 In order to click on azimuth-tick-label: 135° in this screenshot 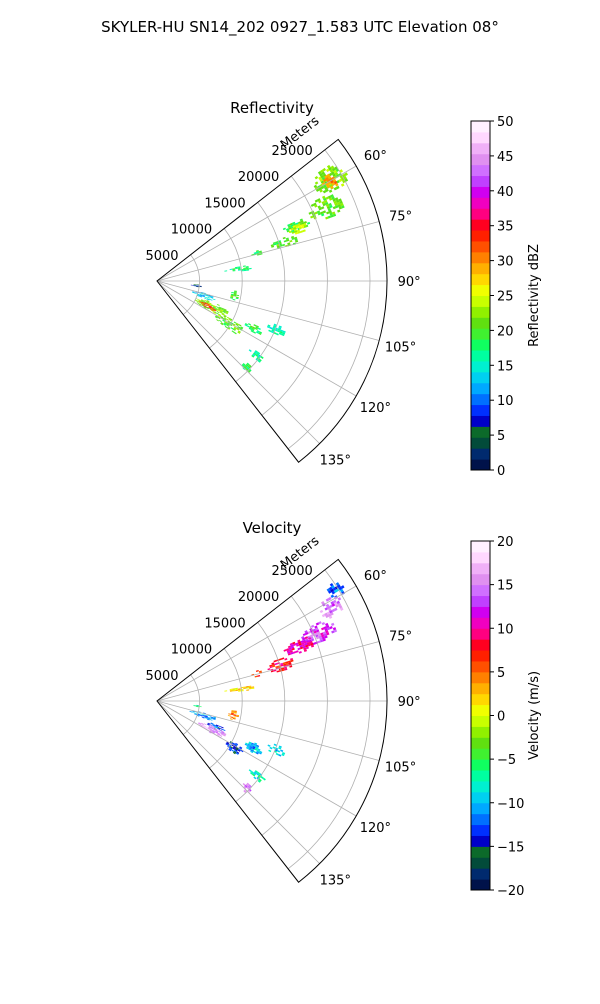, I will do `click(335, 880)`.